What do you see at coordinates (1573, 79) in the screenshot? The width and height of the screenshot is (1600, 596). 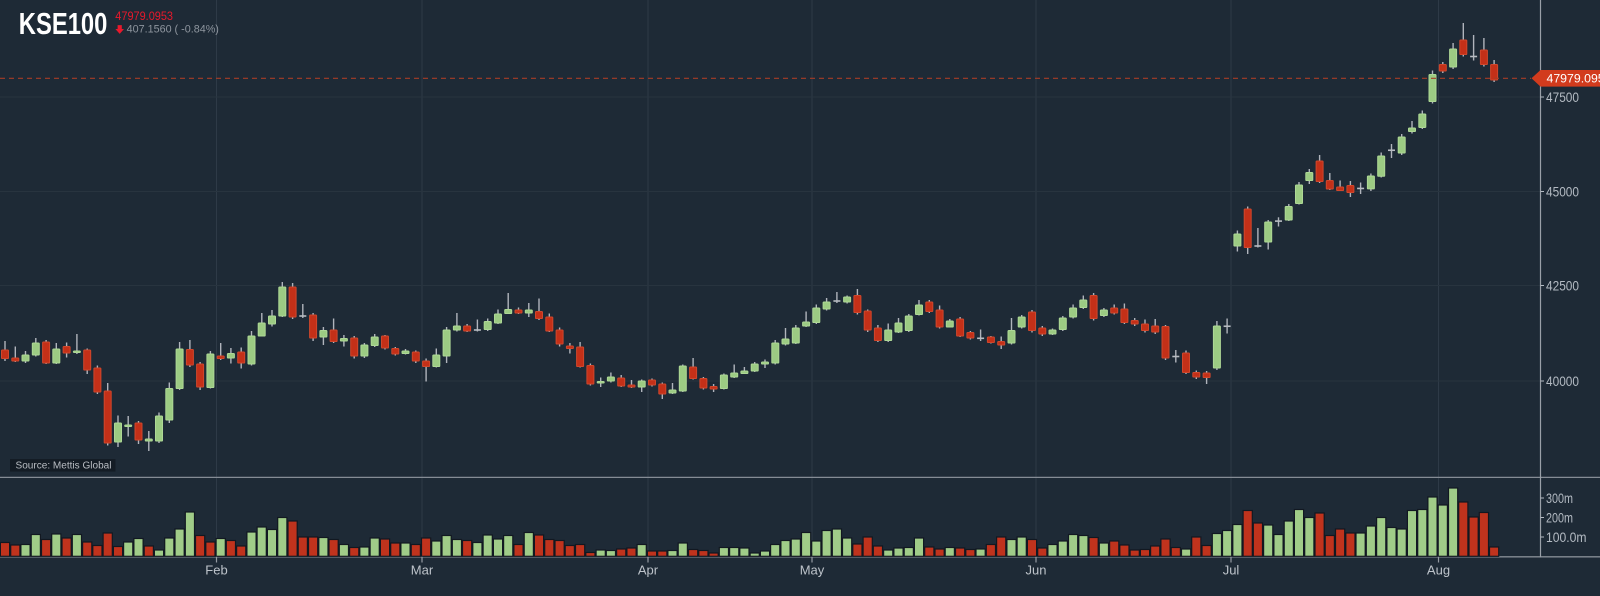 I see `svg-text: 47979.095` at bounding box center [1573, 79].